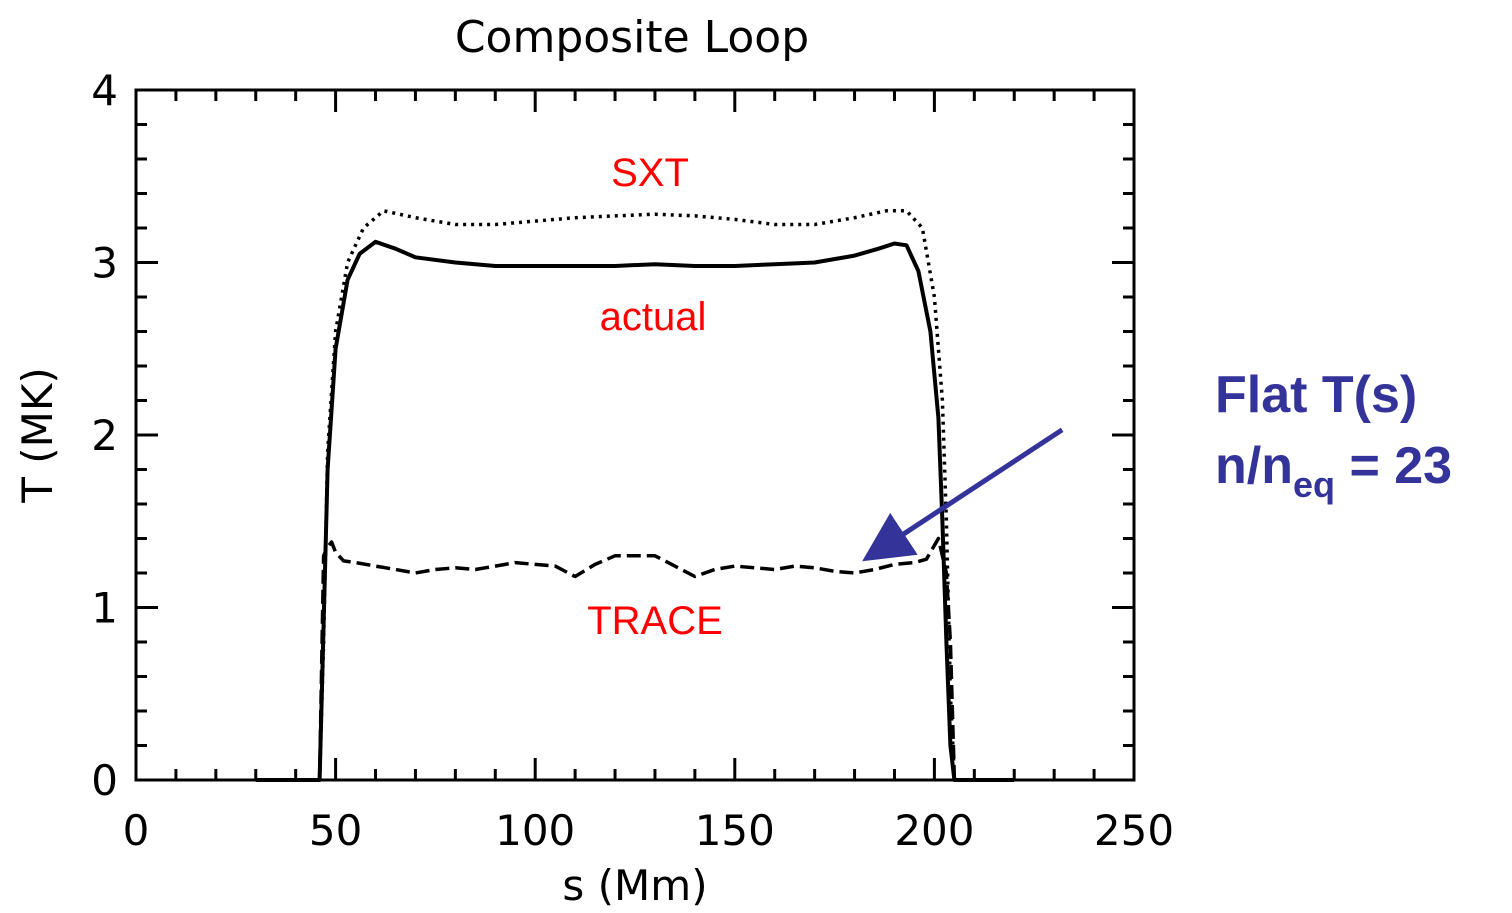 The width and height of the screenshot is (1512, 913). I want to click on x-tick-label: 50, so click(335, 830).